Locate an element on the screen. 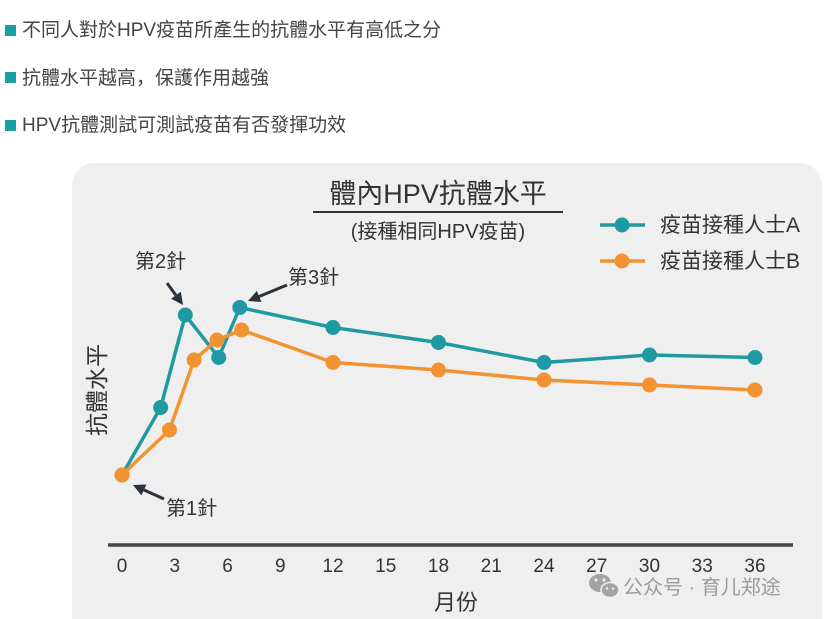  legend-label-b: 疫苗接種人士B is located at coordinates (730, 261).